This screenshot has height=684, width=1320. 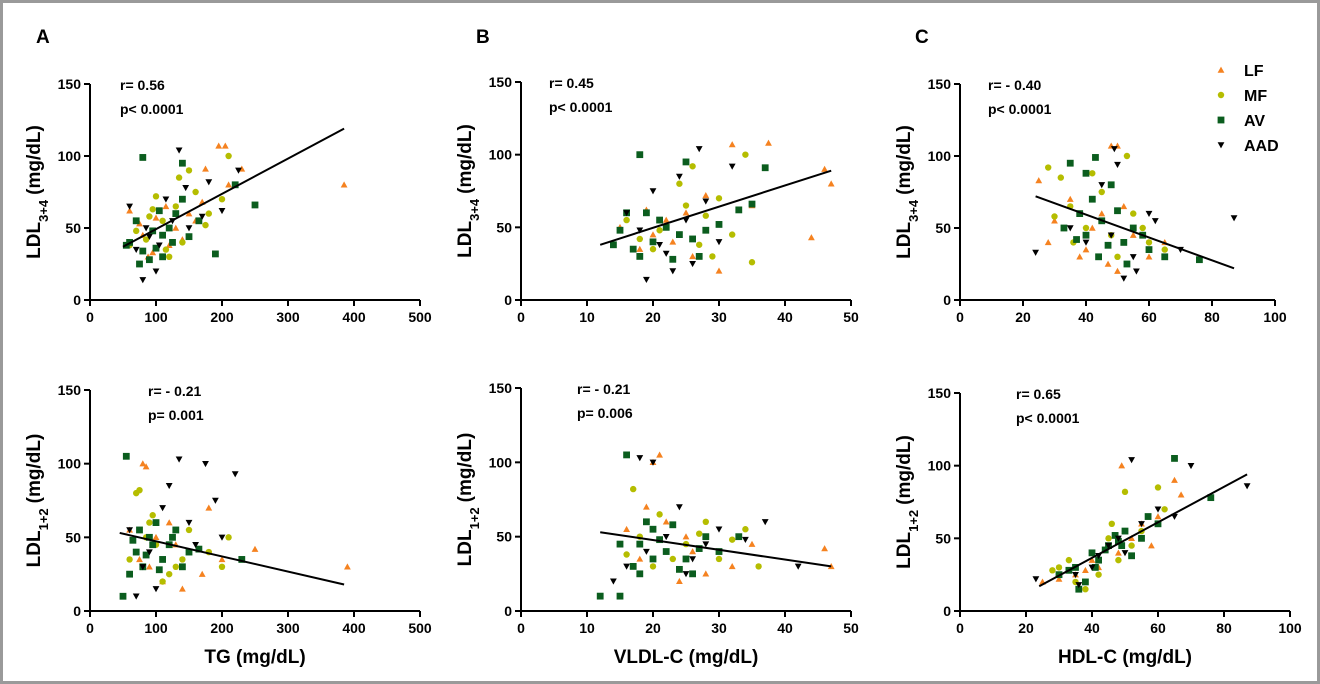 What do you see at coordinates (1248, 109) in the screenshot?
I see `legend: LF MF AV AAD` at bounding box center [1248, 109].